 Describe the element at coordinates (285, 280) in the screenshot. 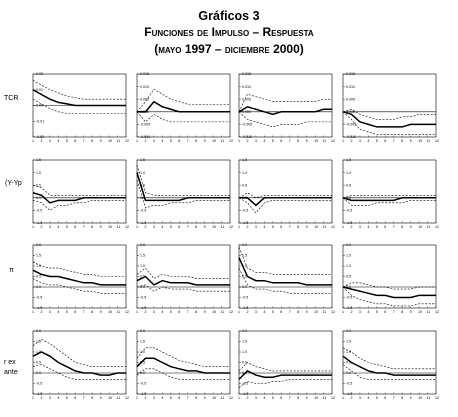

I see `lower-band-line` at that location.